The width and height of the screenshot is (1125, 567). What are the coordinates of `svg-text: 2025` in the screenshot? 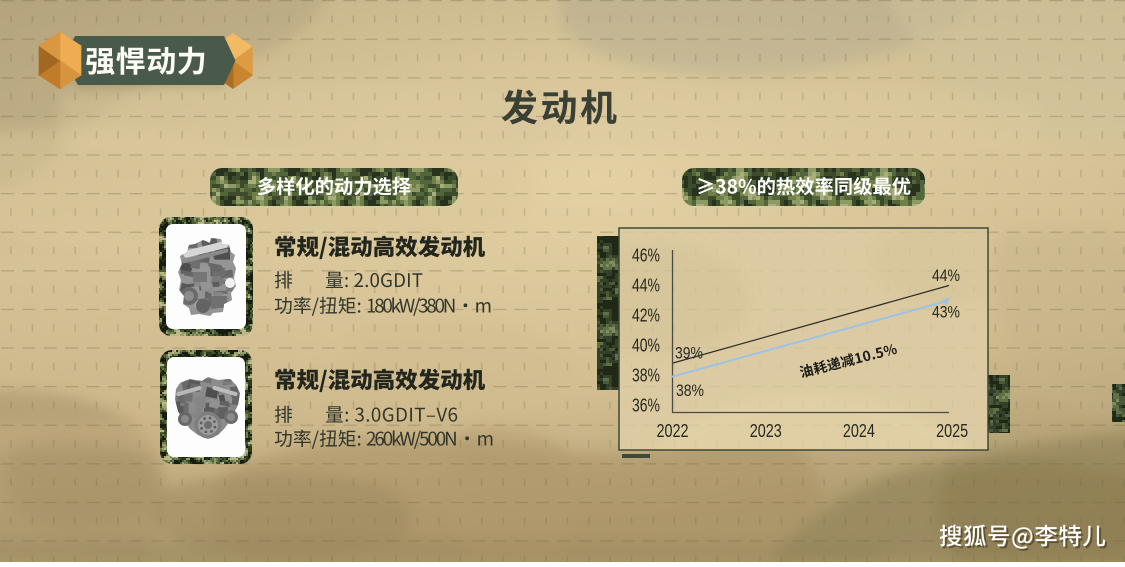 It's located at (952, 430).